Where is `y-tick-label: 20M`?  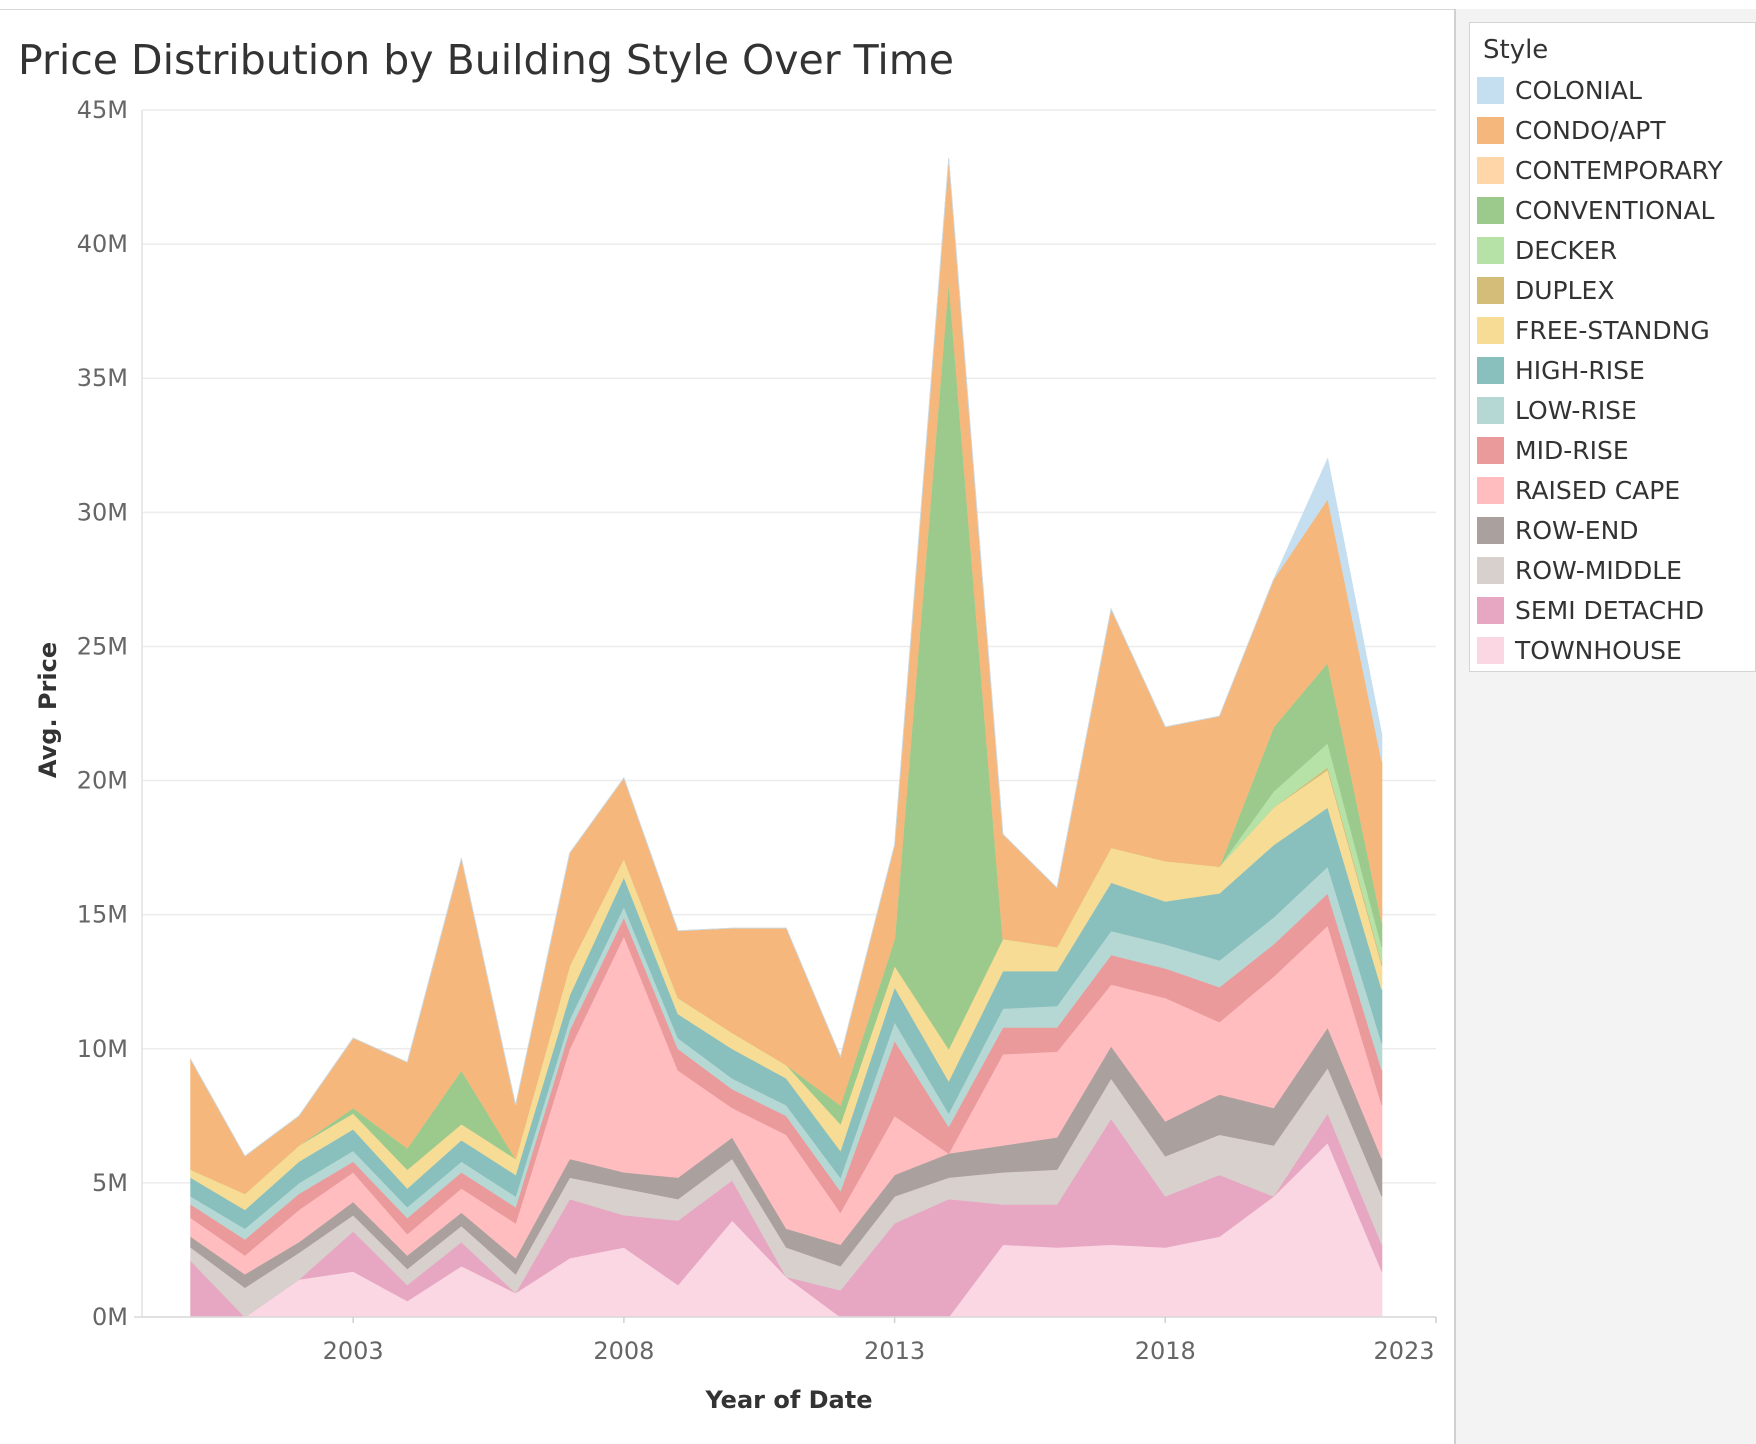 y-tick-label: 20M is located at coordinates (102, 781).